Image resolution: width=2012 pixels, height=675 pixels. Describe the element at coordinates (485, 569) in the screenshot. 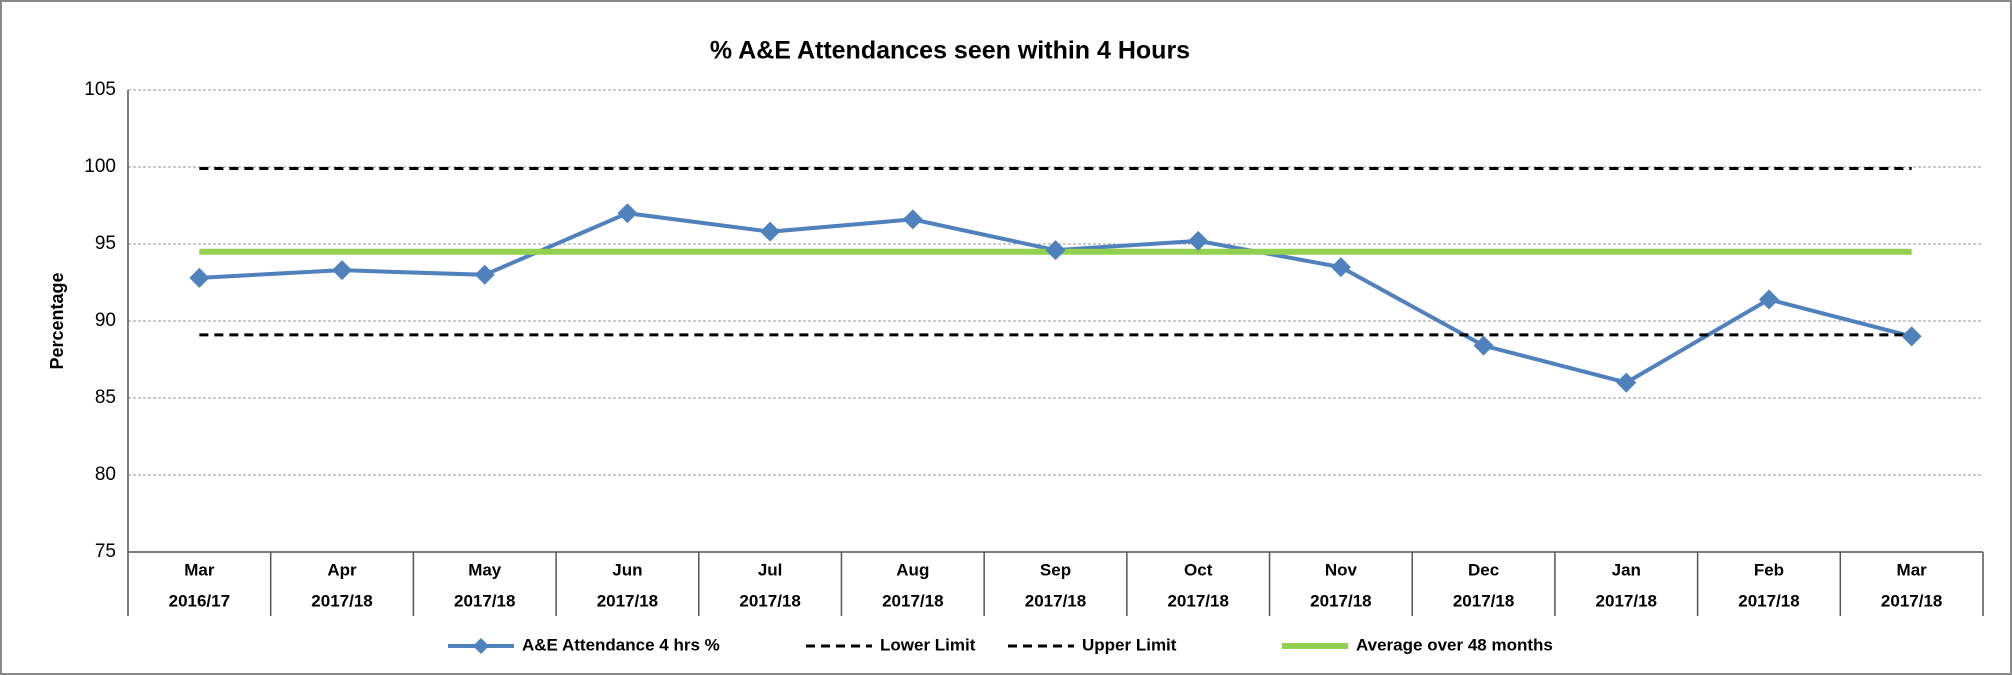

I see `x-tick-label: May` at that location.